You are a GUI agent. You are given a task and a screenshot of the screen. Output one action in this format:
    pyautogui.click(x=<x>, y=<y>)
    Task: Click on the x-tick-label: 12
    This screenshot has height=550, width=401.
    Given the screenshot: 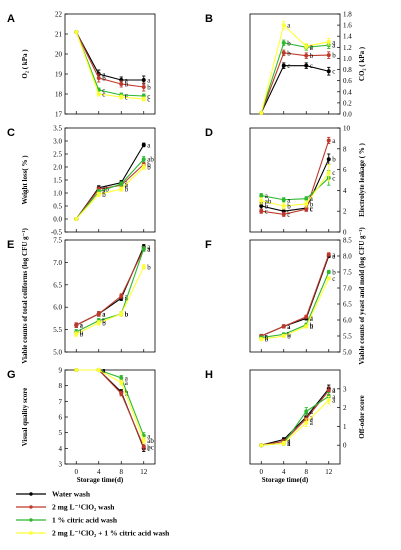 What is the action you would take?
    pyautogui.click(x=329, y=472)
    